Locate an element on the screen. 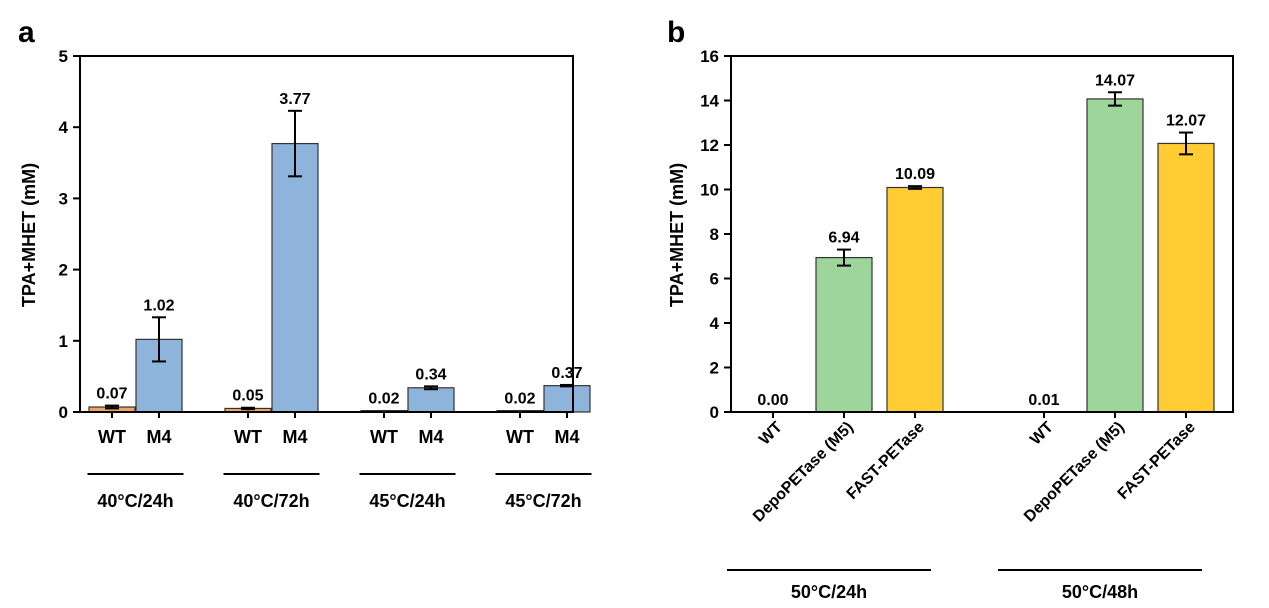 The width and height of the screenshot is (1269, 608). panel-b-y-tick-label: 2 is located at coordinates (714, 368).